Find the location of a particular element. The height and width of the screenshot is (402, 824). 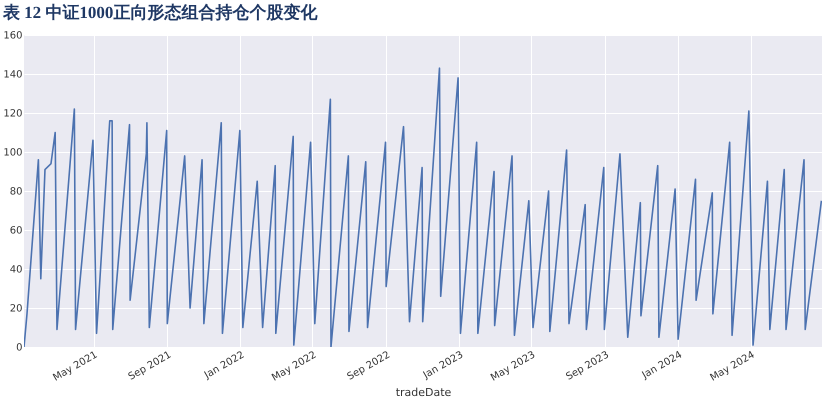

y-tick-label: 40 is located at coordinates (16, 270).